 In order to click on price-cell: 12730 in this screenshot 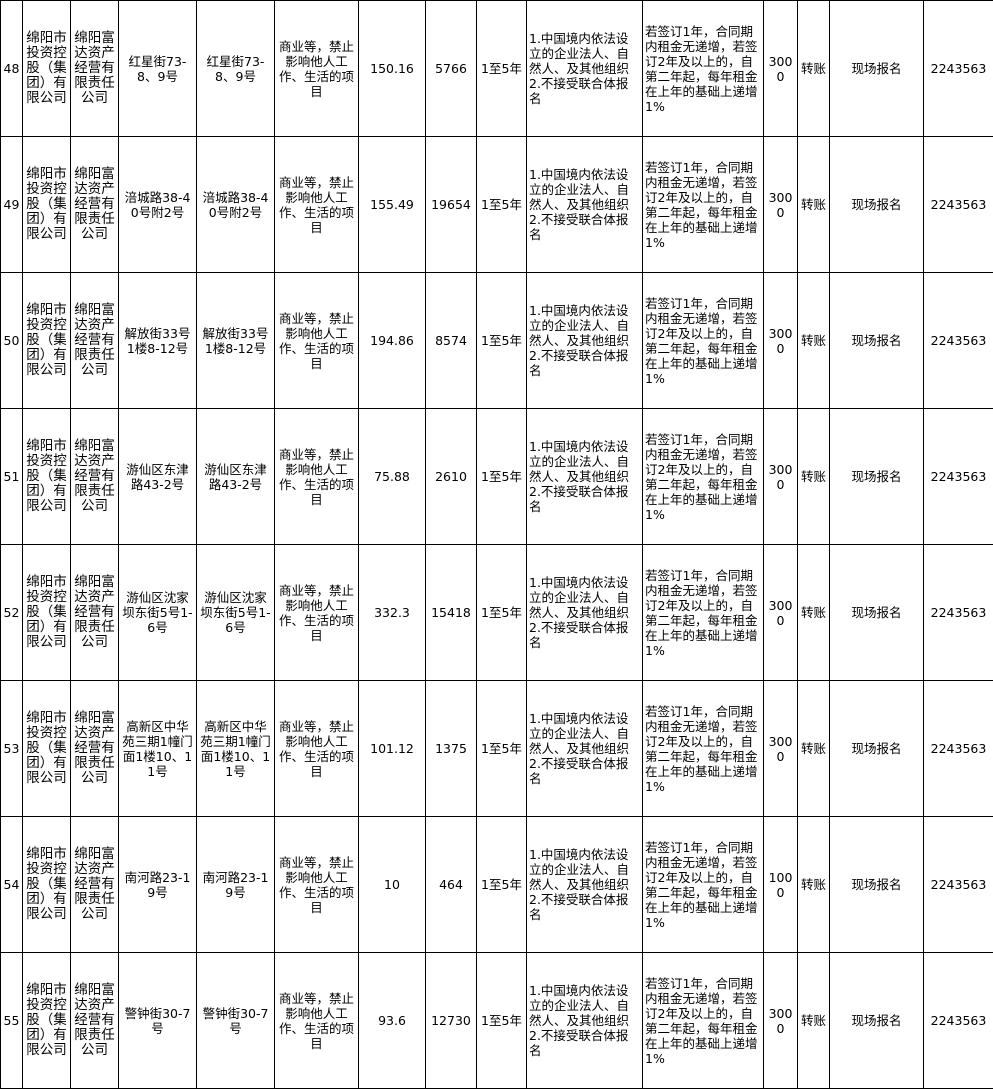, I will do `click(451, 1021)`.